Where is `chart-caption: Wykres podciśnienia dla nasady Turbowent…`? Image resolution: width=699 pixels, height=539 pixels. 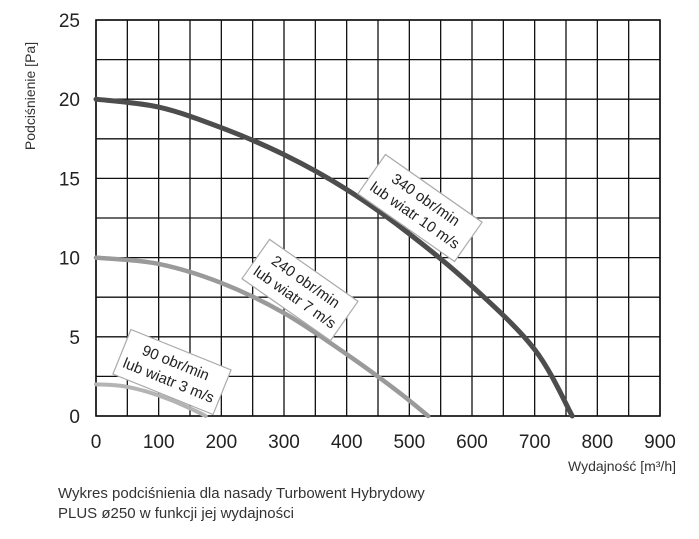 chart-caption: Wykres podciśnienia dla nasady Turbowent… is located at coordinates (241, 504).